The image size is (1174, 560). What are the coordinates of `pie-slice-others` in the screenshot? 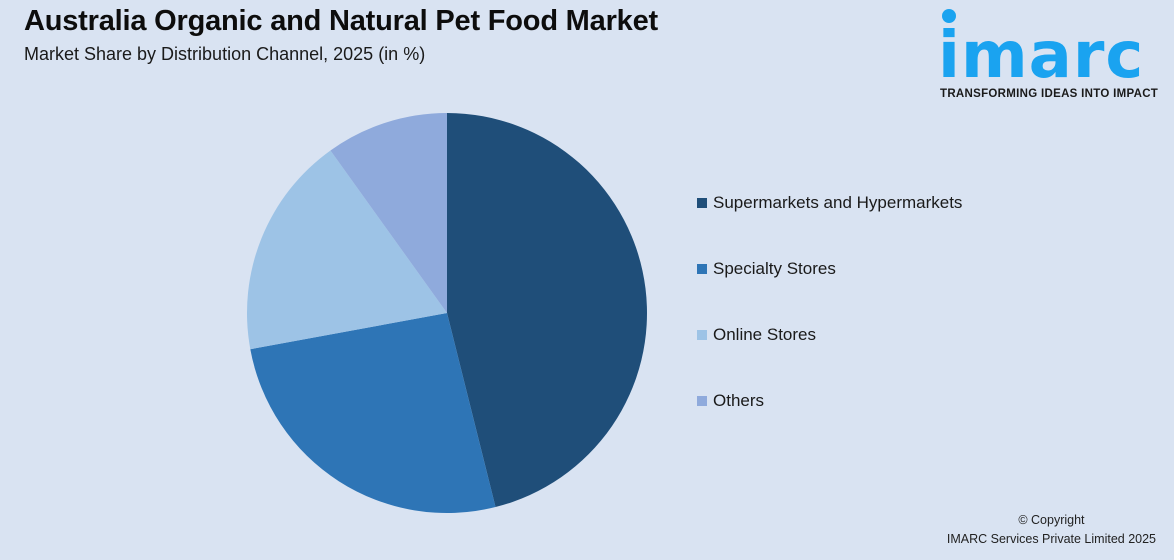 It's located at (388, 213).